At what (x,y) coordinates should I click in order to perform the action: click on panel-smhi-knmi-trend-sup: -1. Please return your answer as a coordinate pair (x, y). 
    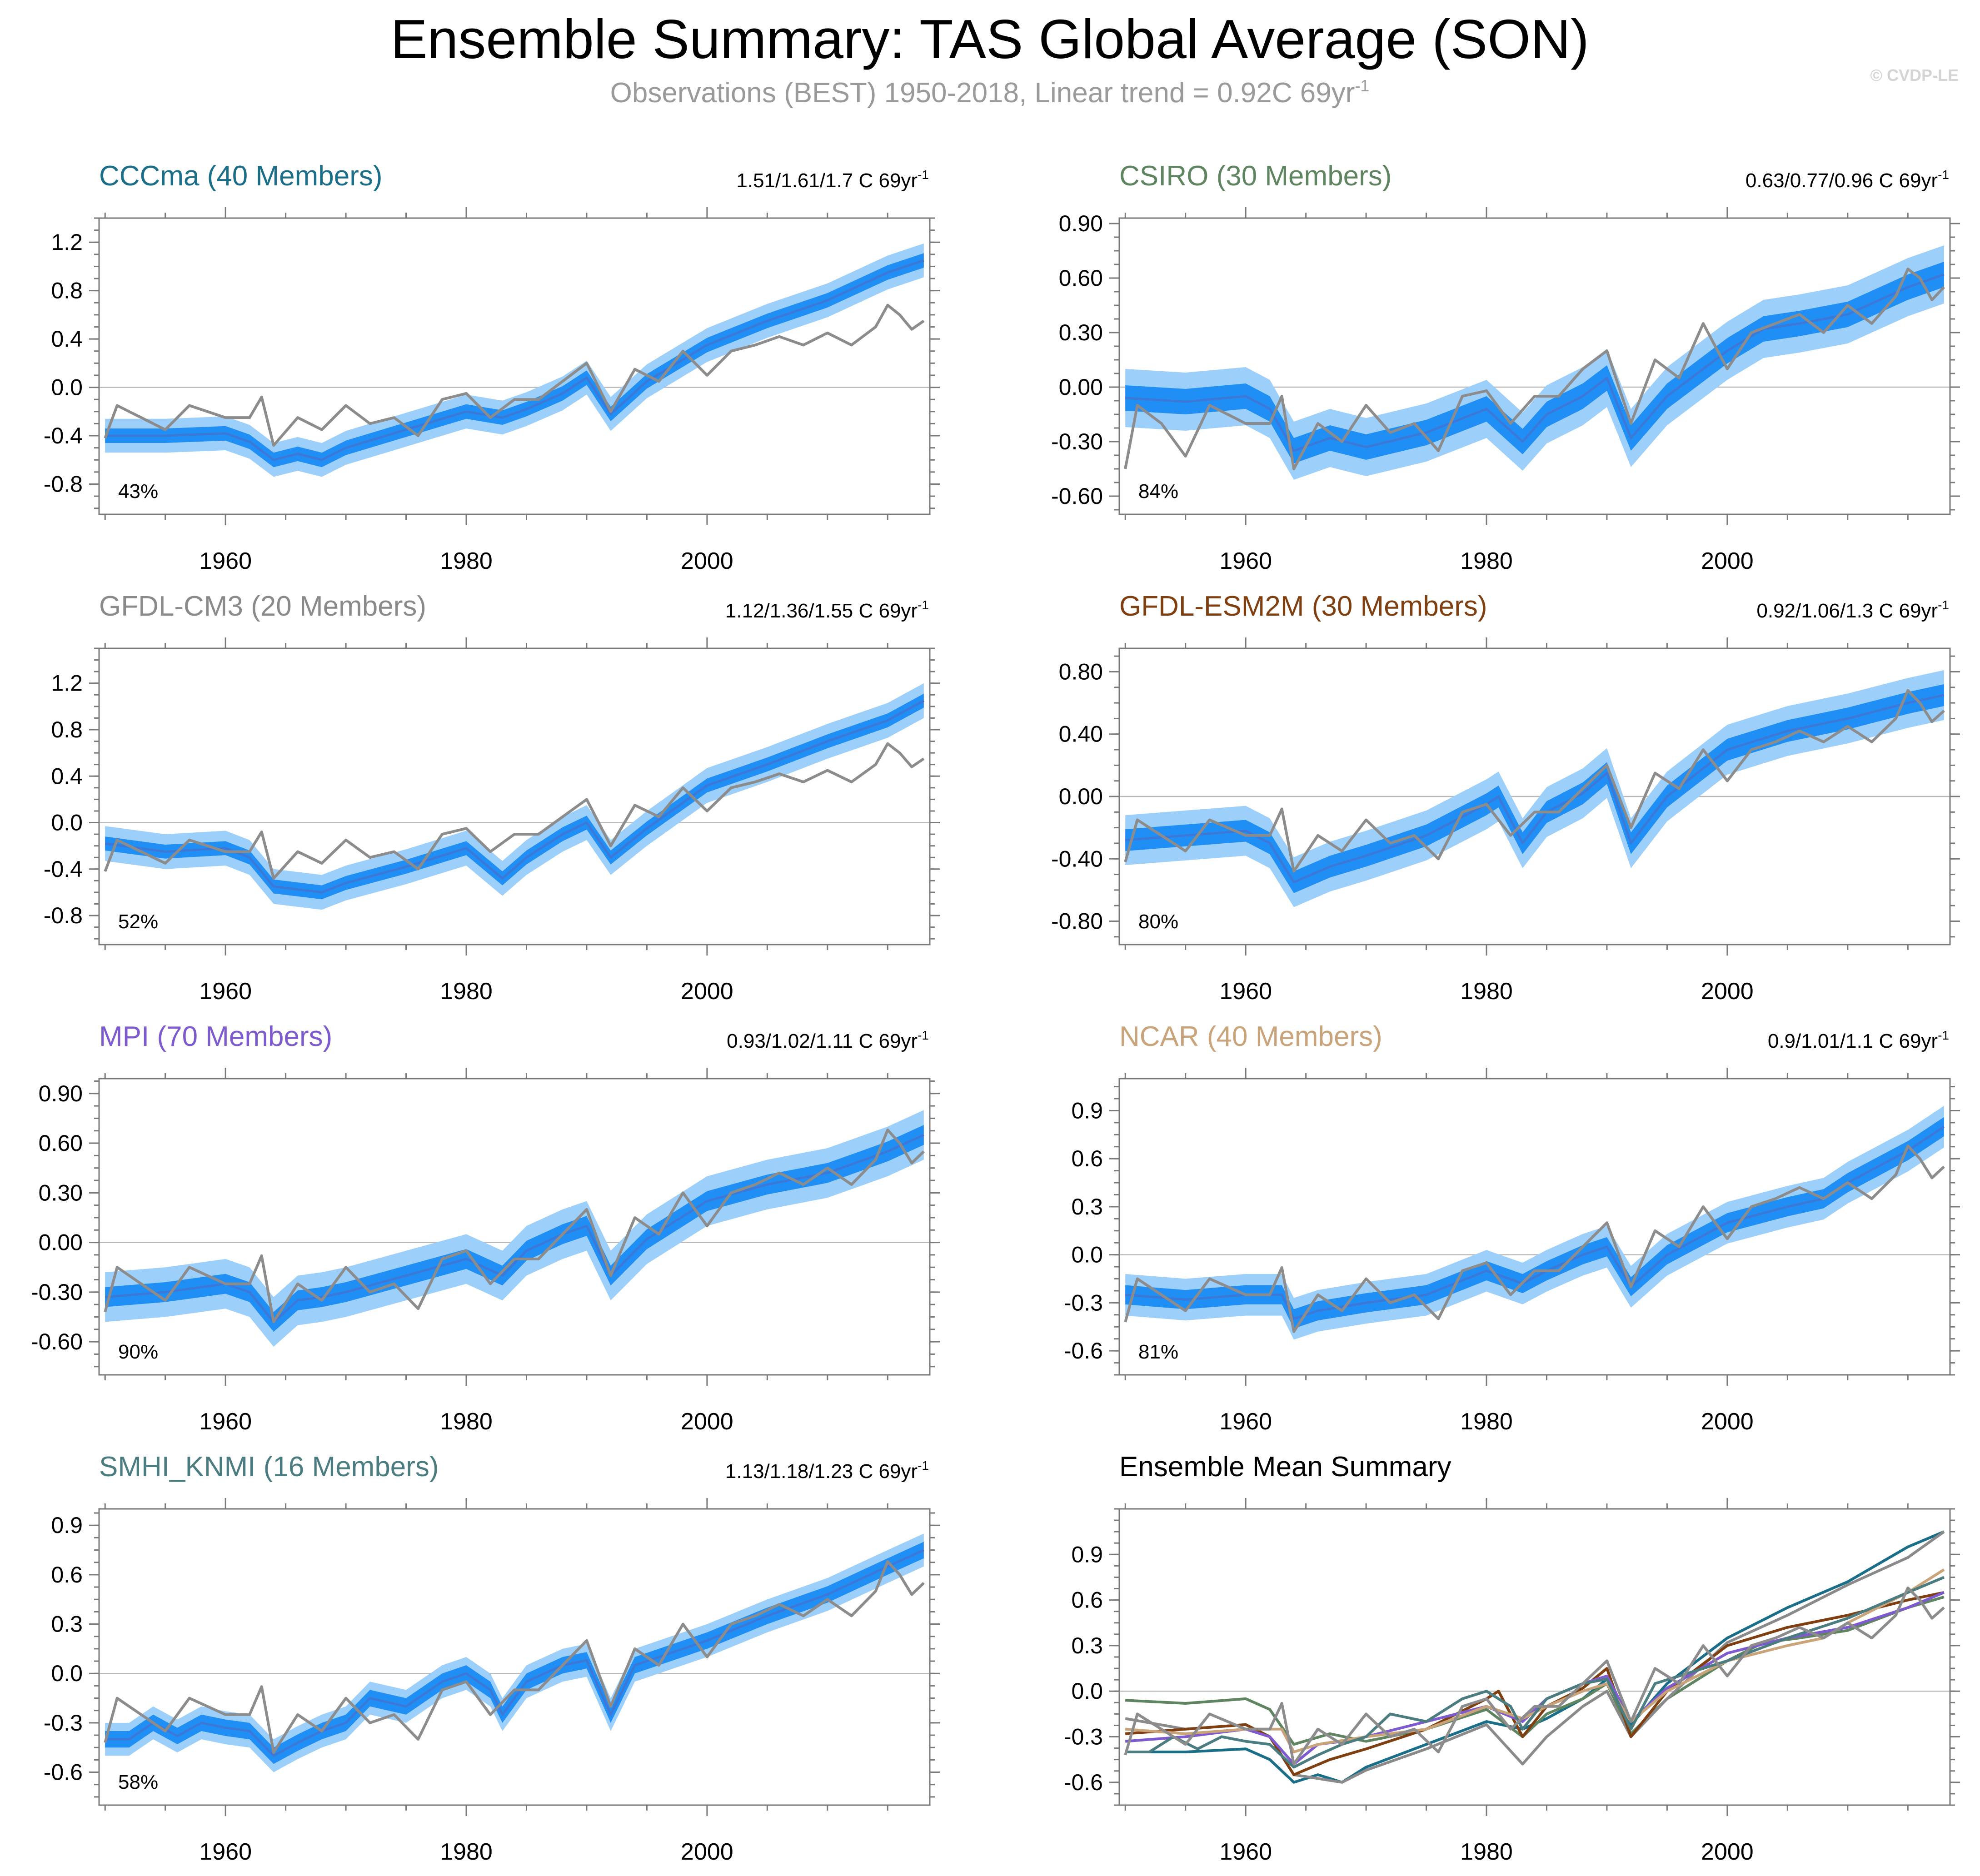
    Looking at the image, I should click on (924, 1466).